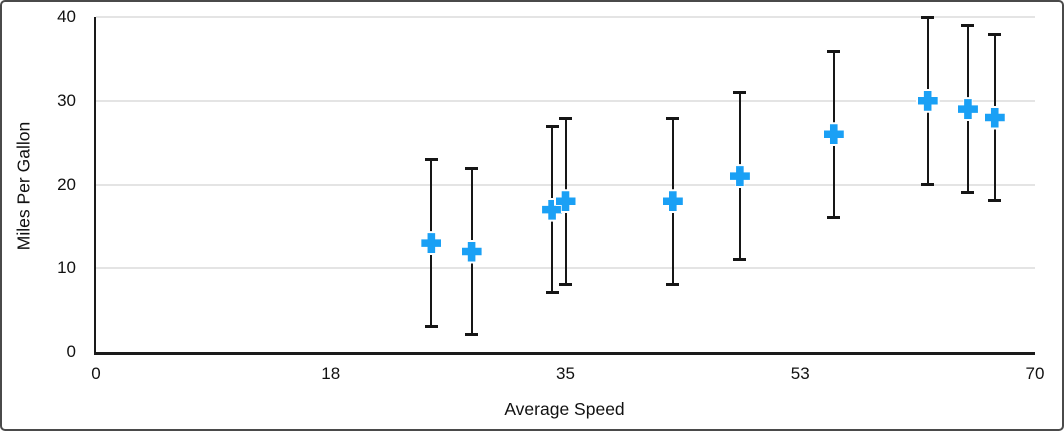 The image size is (1064, 431). What do you see at coordinates (66, 16) in the screenshot?
I see `y-tick-label-40: 40` at bounding box center [66, 16].